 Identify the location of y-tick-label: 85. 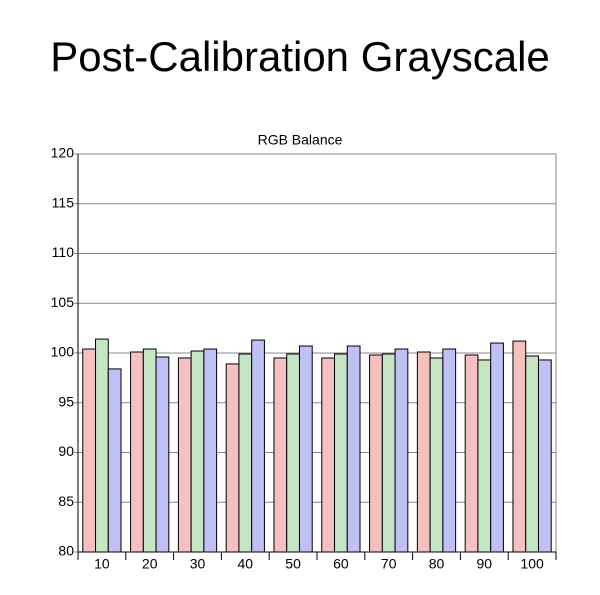
(66, 501).